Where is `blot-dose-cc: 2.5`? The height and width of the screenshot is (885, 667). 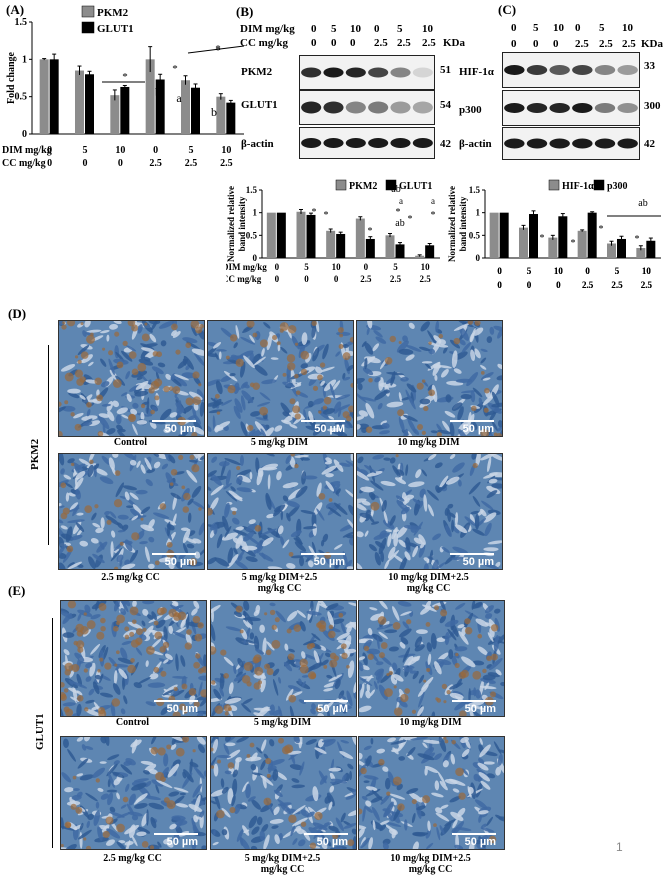
blot-dose-cc: 2.5 is located at coordinates (381, 43).